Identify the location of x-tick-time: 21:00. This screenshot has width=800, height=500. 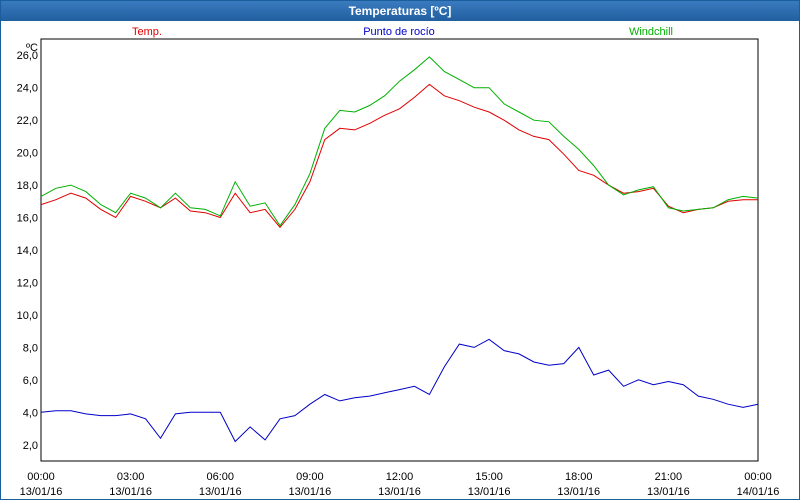
(669, 477).